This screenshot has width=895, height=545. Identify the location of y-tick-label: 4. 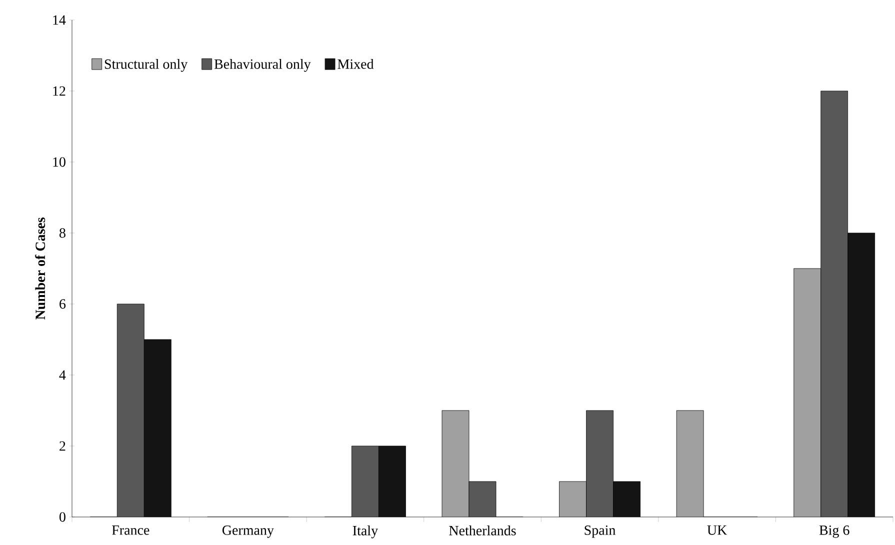
(62, 375).